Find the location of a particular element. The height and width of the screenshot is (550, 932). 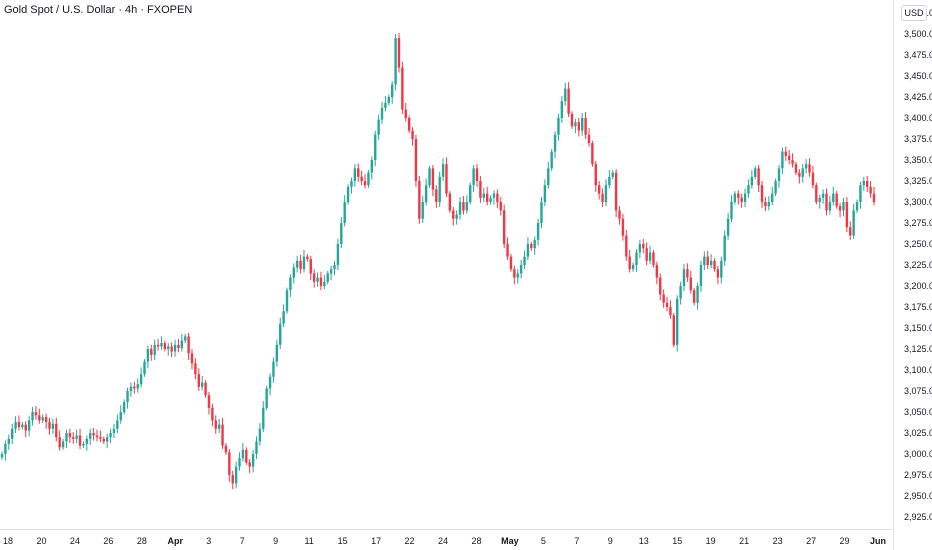

x-tick-label: Apr is located at coordinates (176, 541).